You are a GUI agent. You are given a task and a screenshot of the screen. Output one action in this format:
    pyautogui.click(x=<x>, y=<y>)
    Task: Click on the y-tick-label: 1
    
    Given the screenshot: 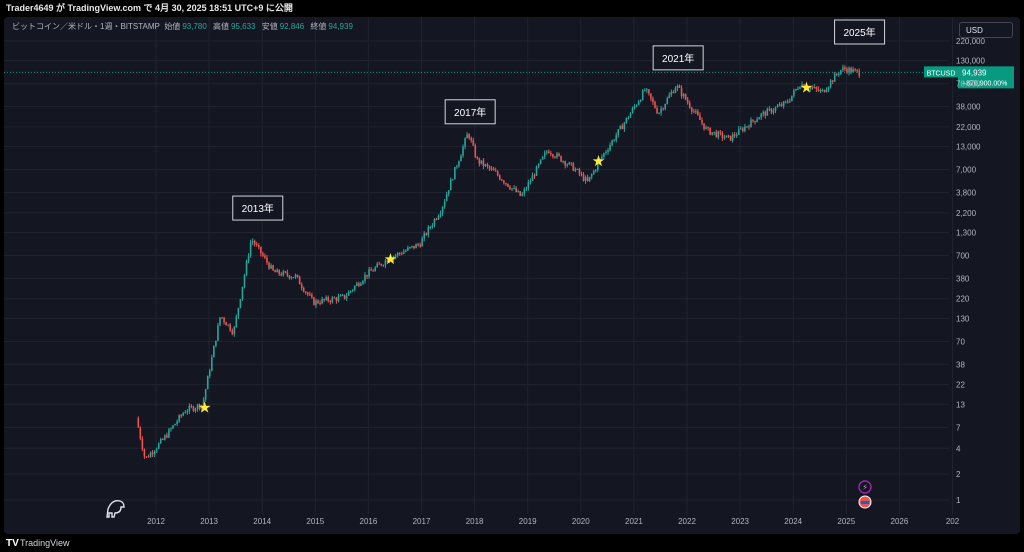 What is the action you would take?
    pyautogui.click(x=958, y=500)
    